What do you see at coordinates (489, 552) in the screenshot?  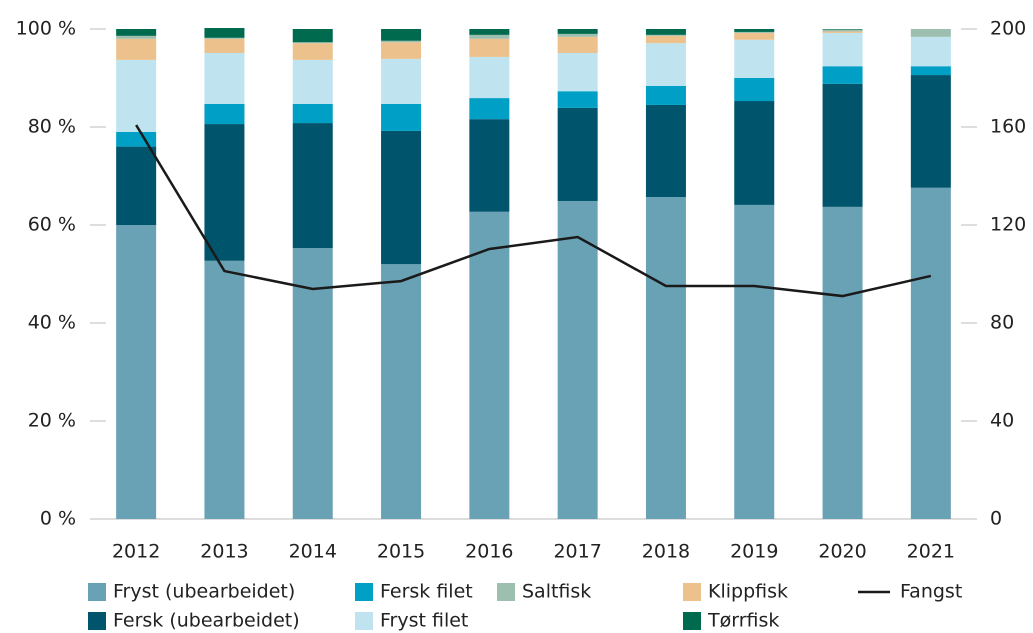 I see `x-tick-label: 2016` at bounding box center [489, 552].